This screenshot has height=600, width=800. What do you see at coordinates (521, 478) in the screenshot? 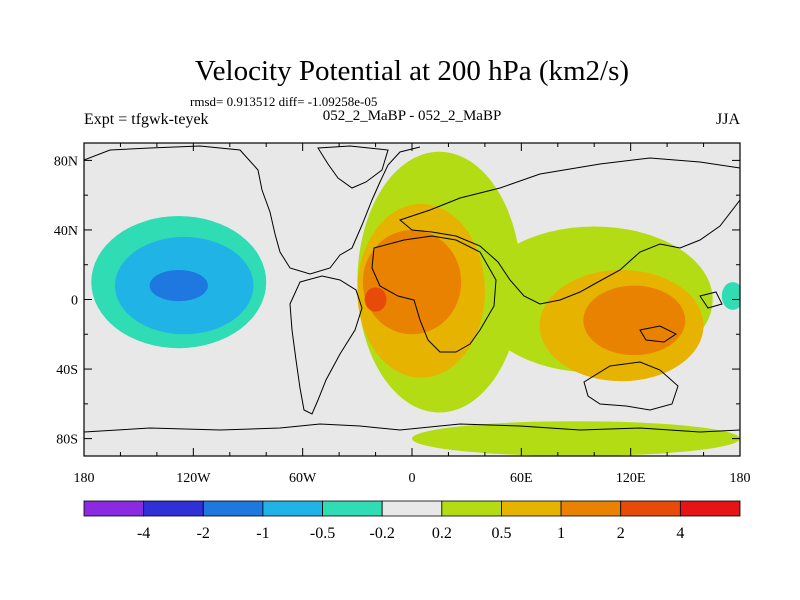
I see `x-tick-label: 60E` at bounding box center [521, 478].